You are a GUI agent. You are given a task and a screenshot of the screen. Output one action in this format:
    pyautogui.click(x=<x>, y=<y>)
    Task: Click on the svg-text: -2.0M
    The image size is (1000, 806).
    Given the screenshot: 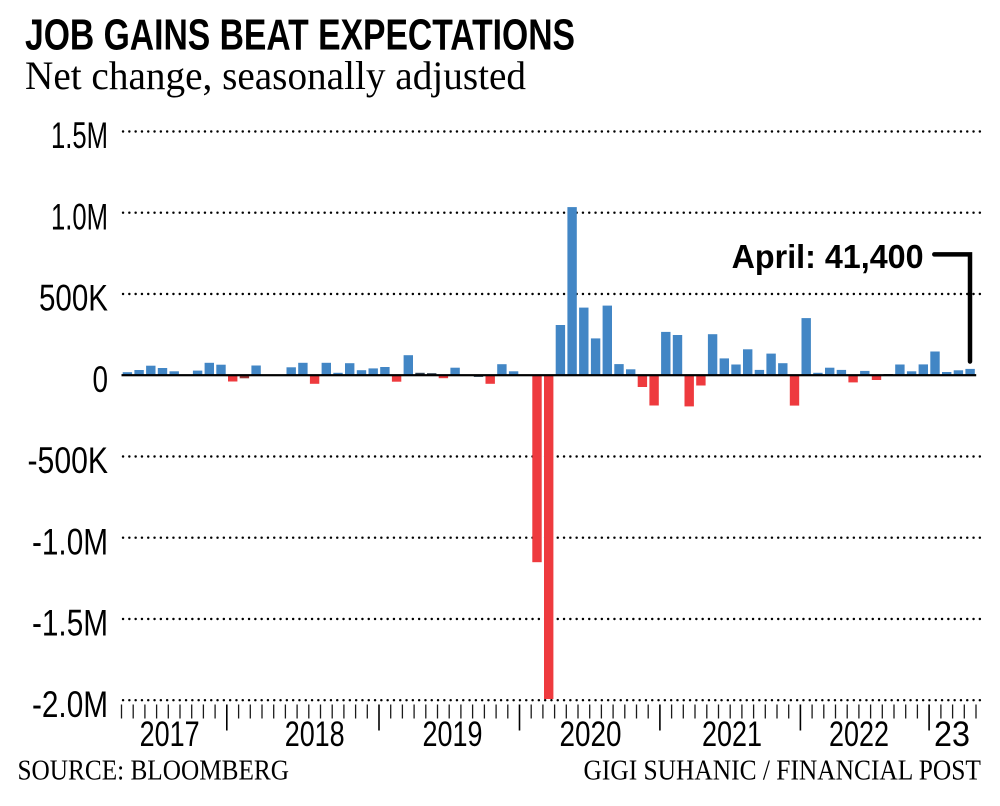 What is the action you would take?
    pyautogui.click(x=70, y=704)
    